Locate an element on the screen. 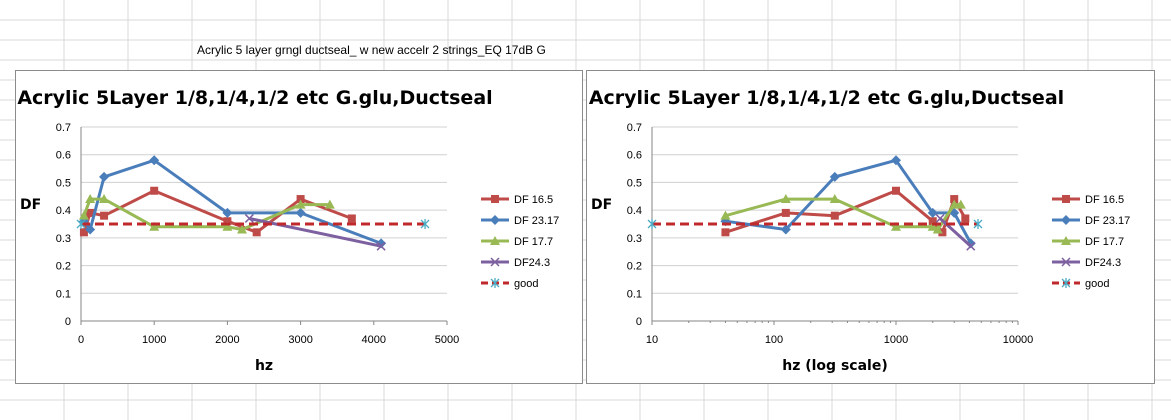  y-tick-label: 0.1 is located at coordinates (634, 294).